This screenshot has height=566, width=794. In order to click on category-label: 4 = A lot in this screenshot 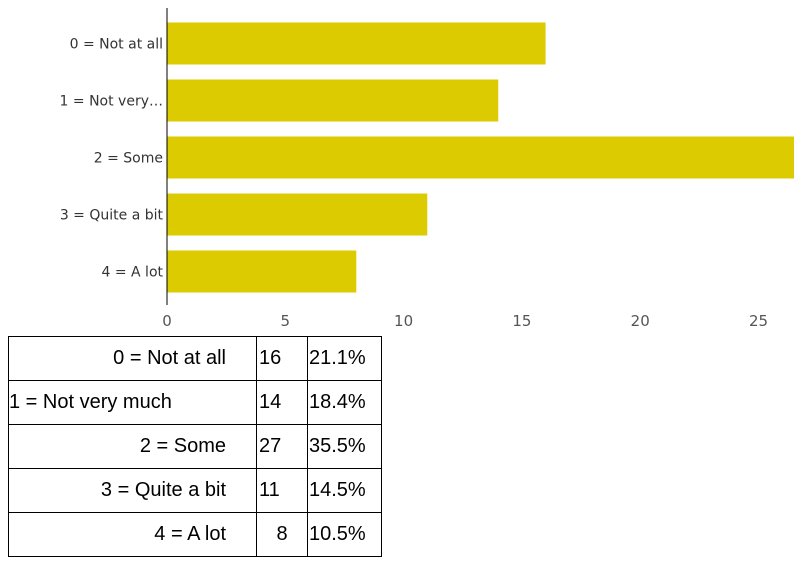, I will do `click(132, 273)`.